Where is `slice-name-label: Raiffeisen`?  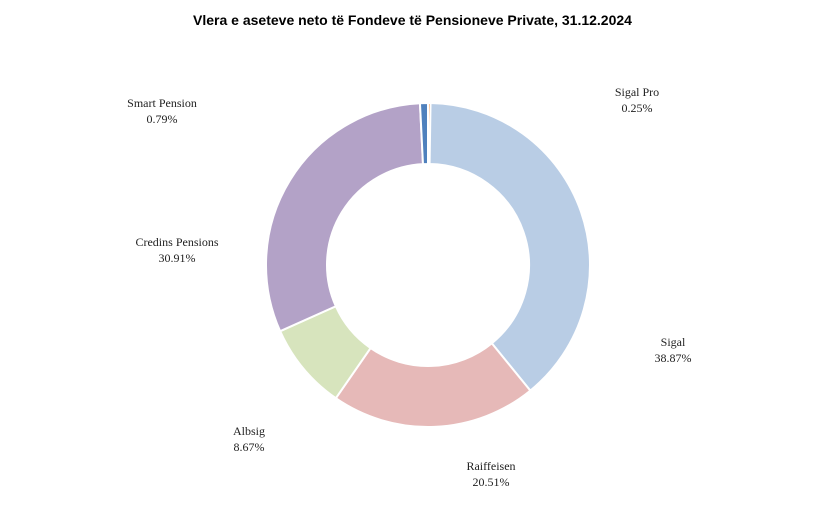
slice-name-label: Raiffeisen is located at coordinates (490, 466).